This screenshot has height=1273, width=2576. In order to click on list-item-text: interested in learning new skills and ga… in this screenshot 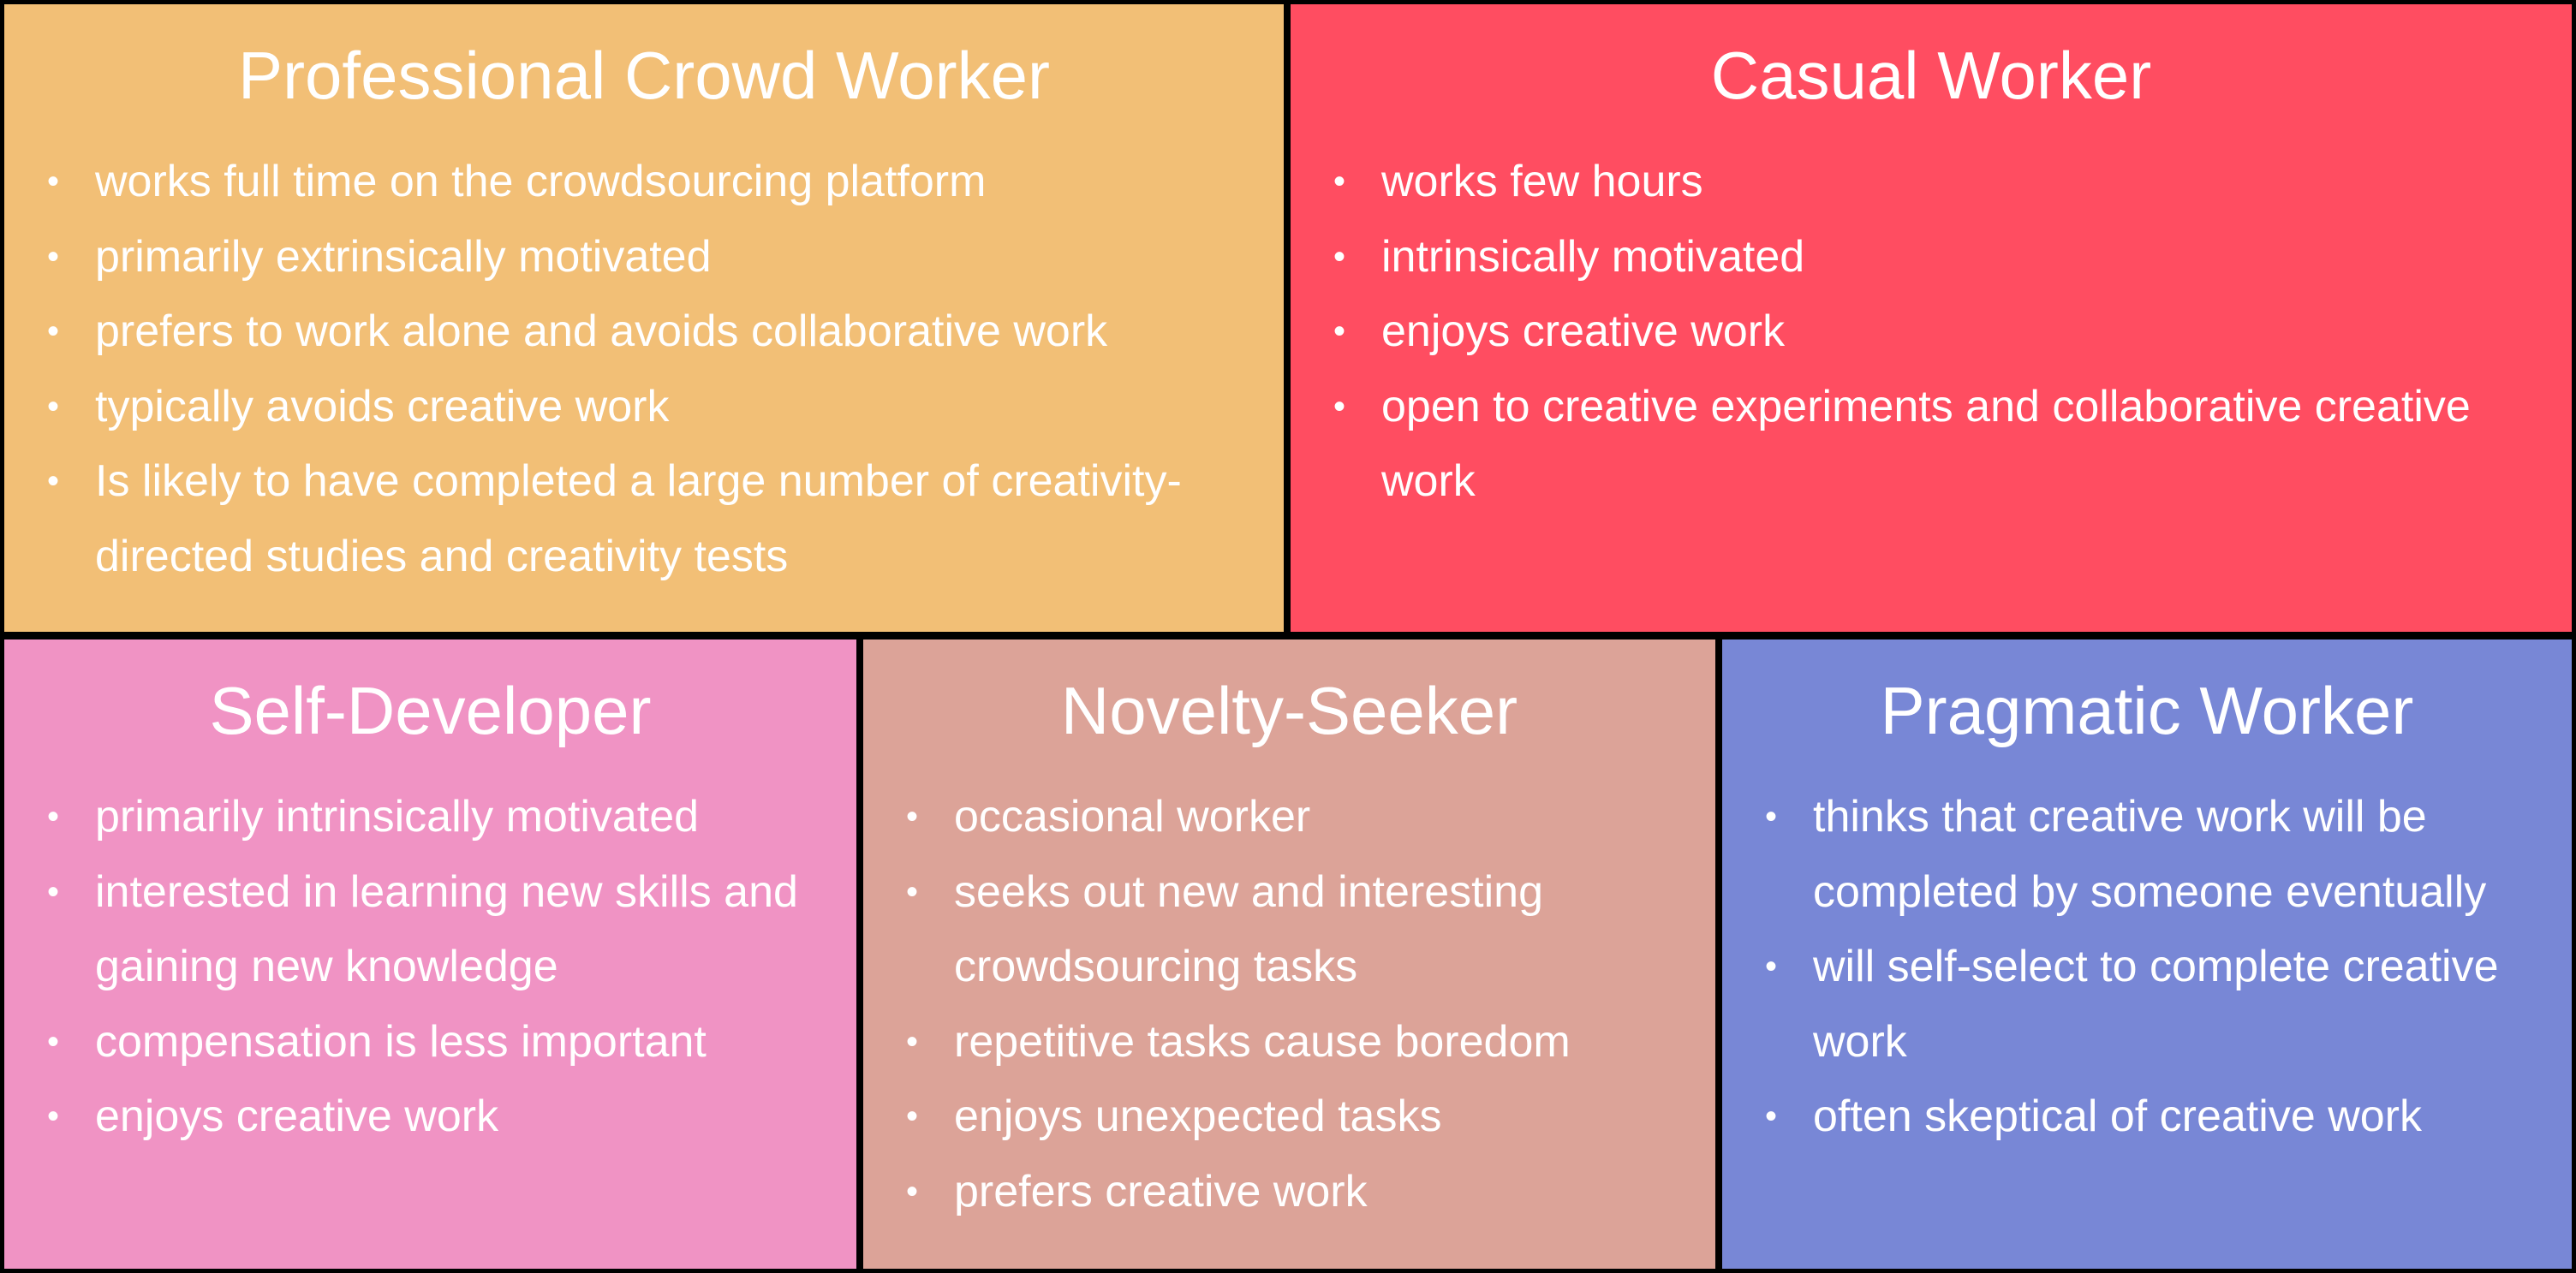, I will do `click(446, 929)`.